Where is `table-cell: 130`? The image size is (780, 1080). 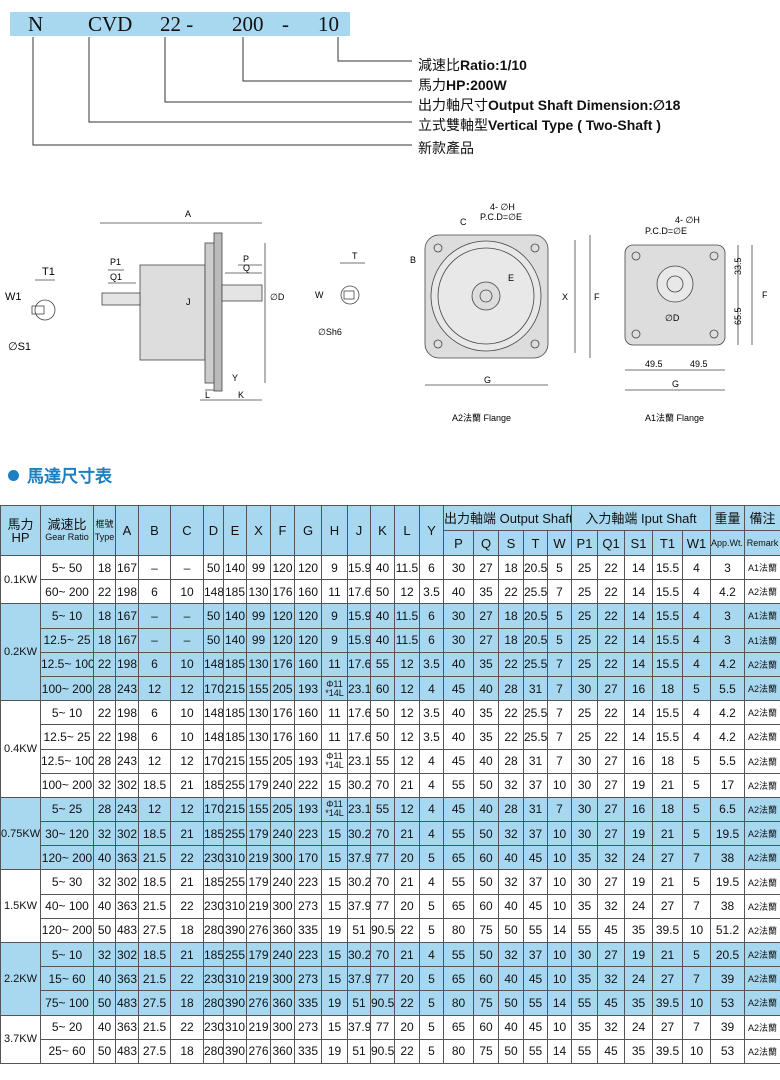
table-cell: 130 is located at coordinates (258, 664).